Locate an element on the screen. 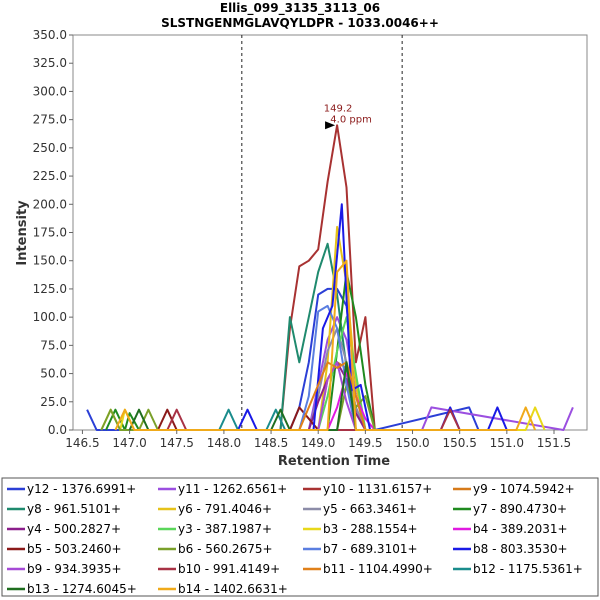  x-tick-label: 151.0 is located at coordinates (507, 443).